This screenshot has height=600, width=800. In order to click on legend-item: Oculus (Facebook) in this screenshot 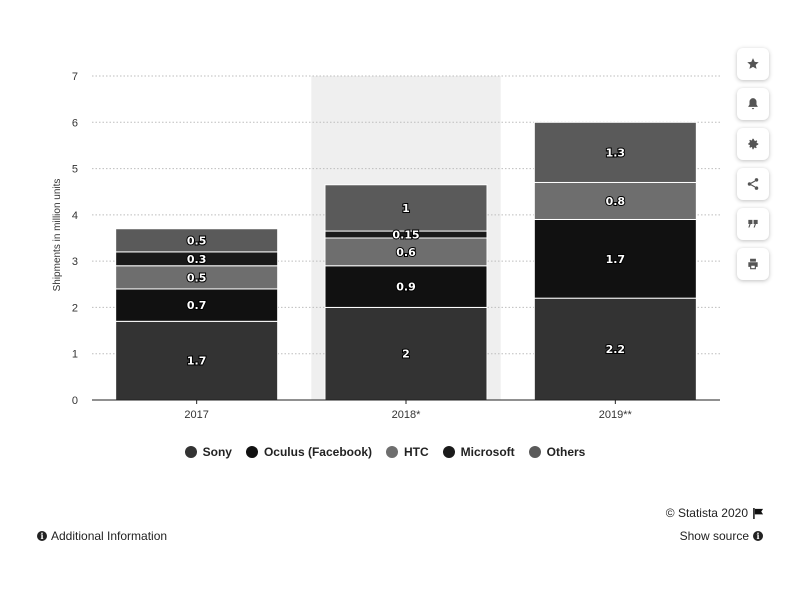, I will do `click(308, 452)`.